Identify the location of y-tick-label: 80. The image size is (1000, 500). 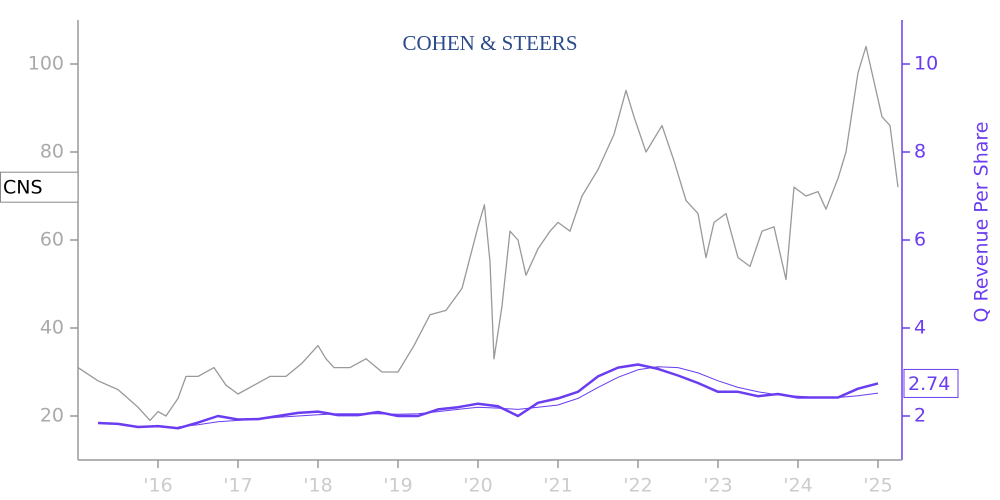
(52, 152).